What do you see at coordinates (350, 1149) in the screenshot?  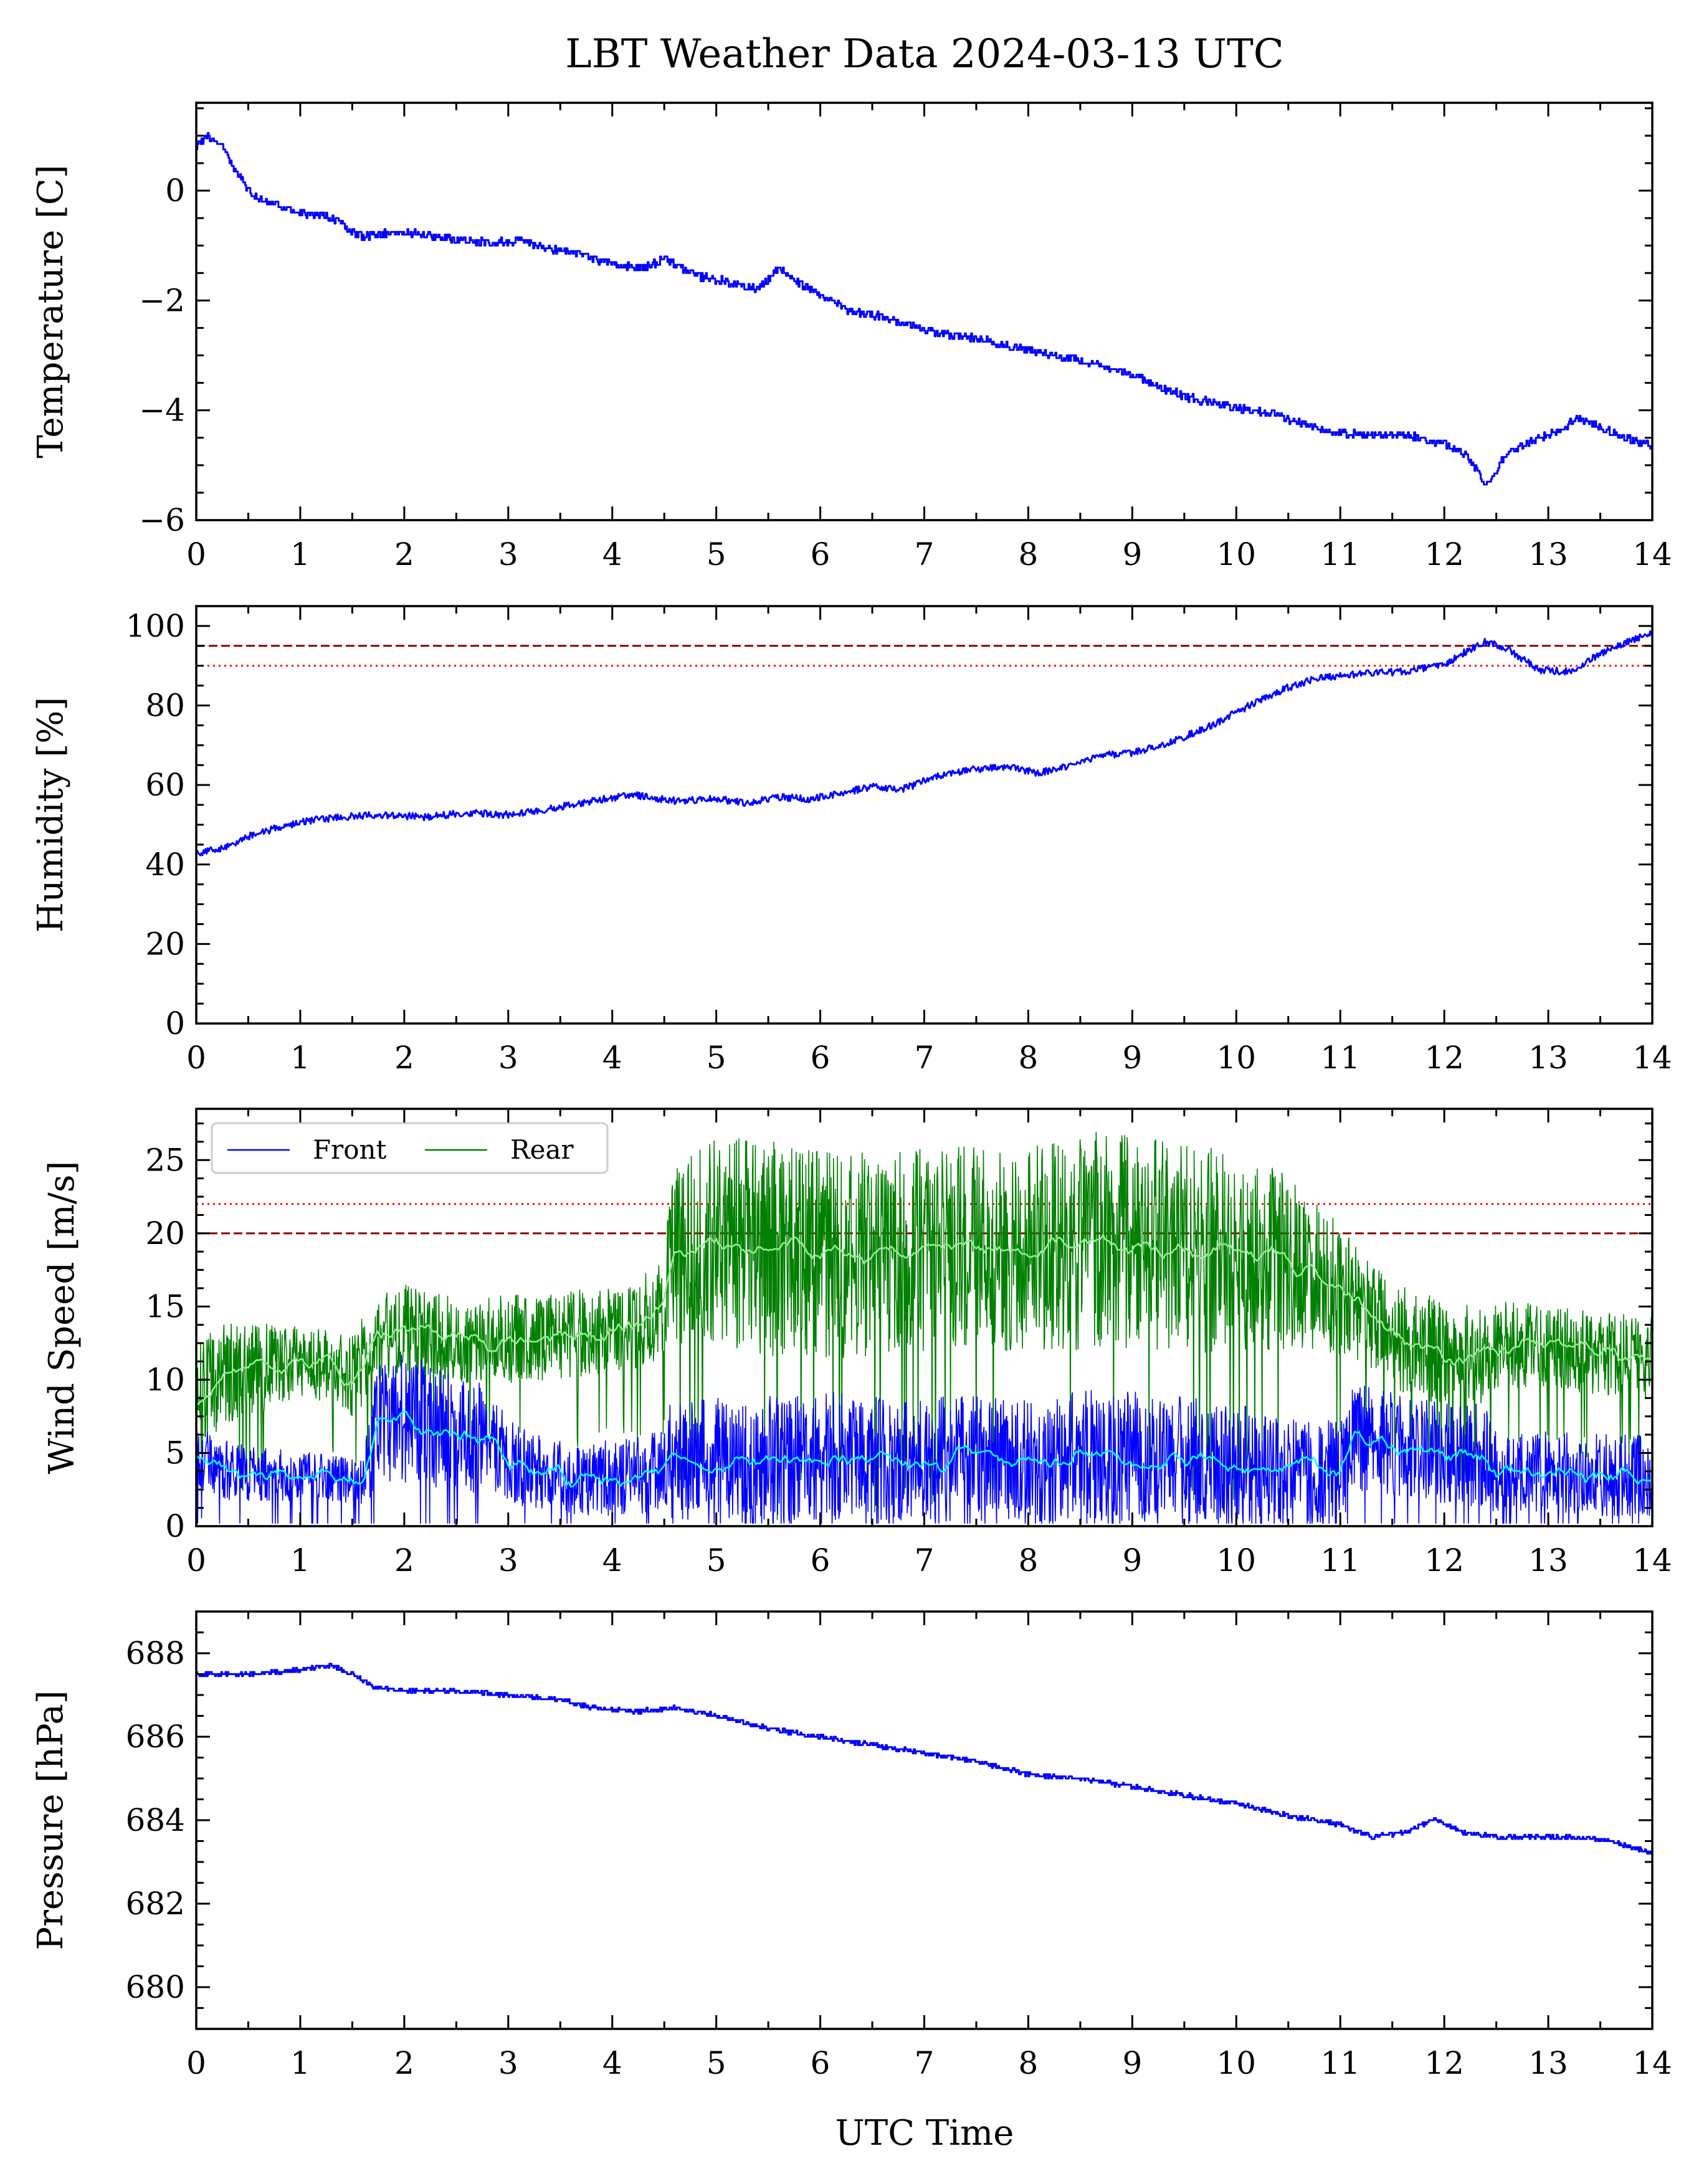 I see `legend-label-front: Front` at bounding box center [350, 1149].